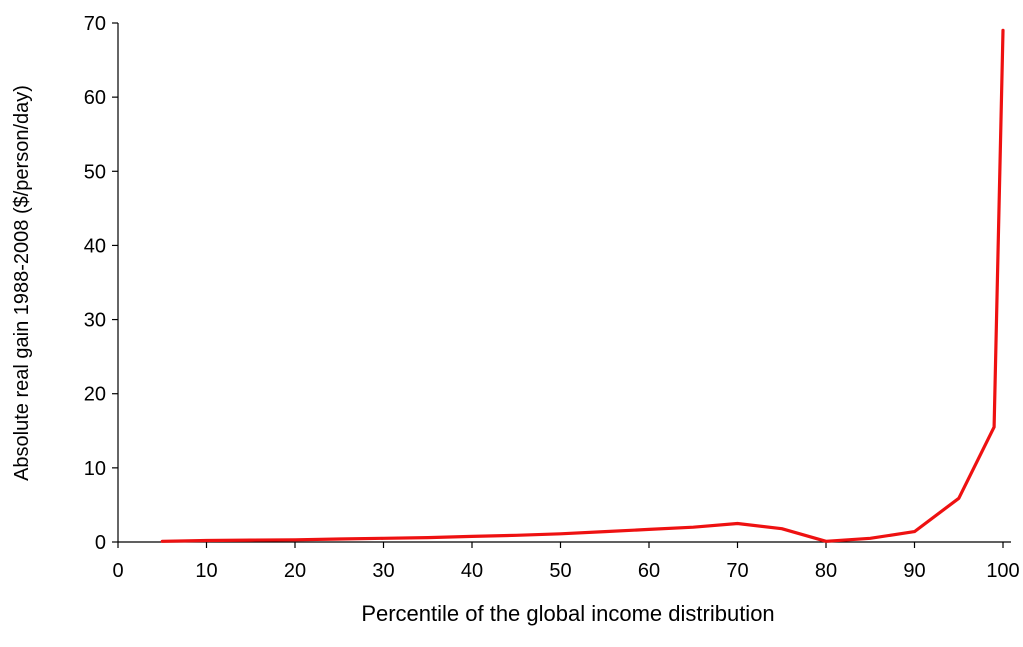 This screenshot has width=1023, height=647. Describe the element at coordinates (95, 395) in the screenshot. I see `y-tick-label-20: 20` at that location.